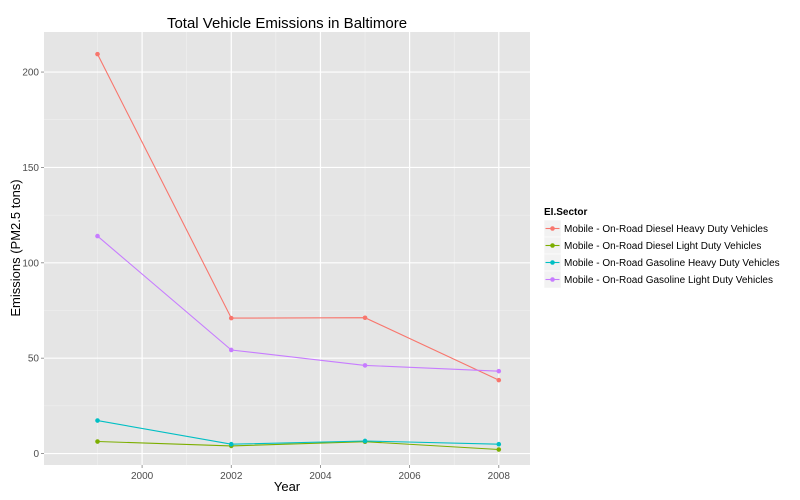 The height and width of the screenshot is (500, 800). What do you see at coordinates (30, 168) in the screenshot?
I see `y-tick-label: 150` at bounding box center [30, 168].